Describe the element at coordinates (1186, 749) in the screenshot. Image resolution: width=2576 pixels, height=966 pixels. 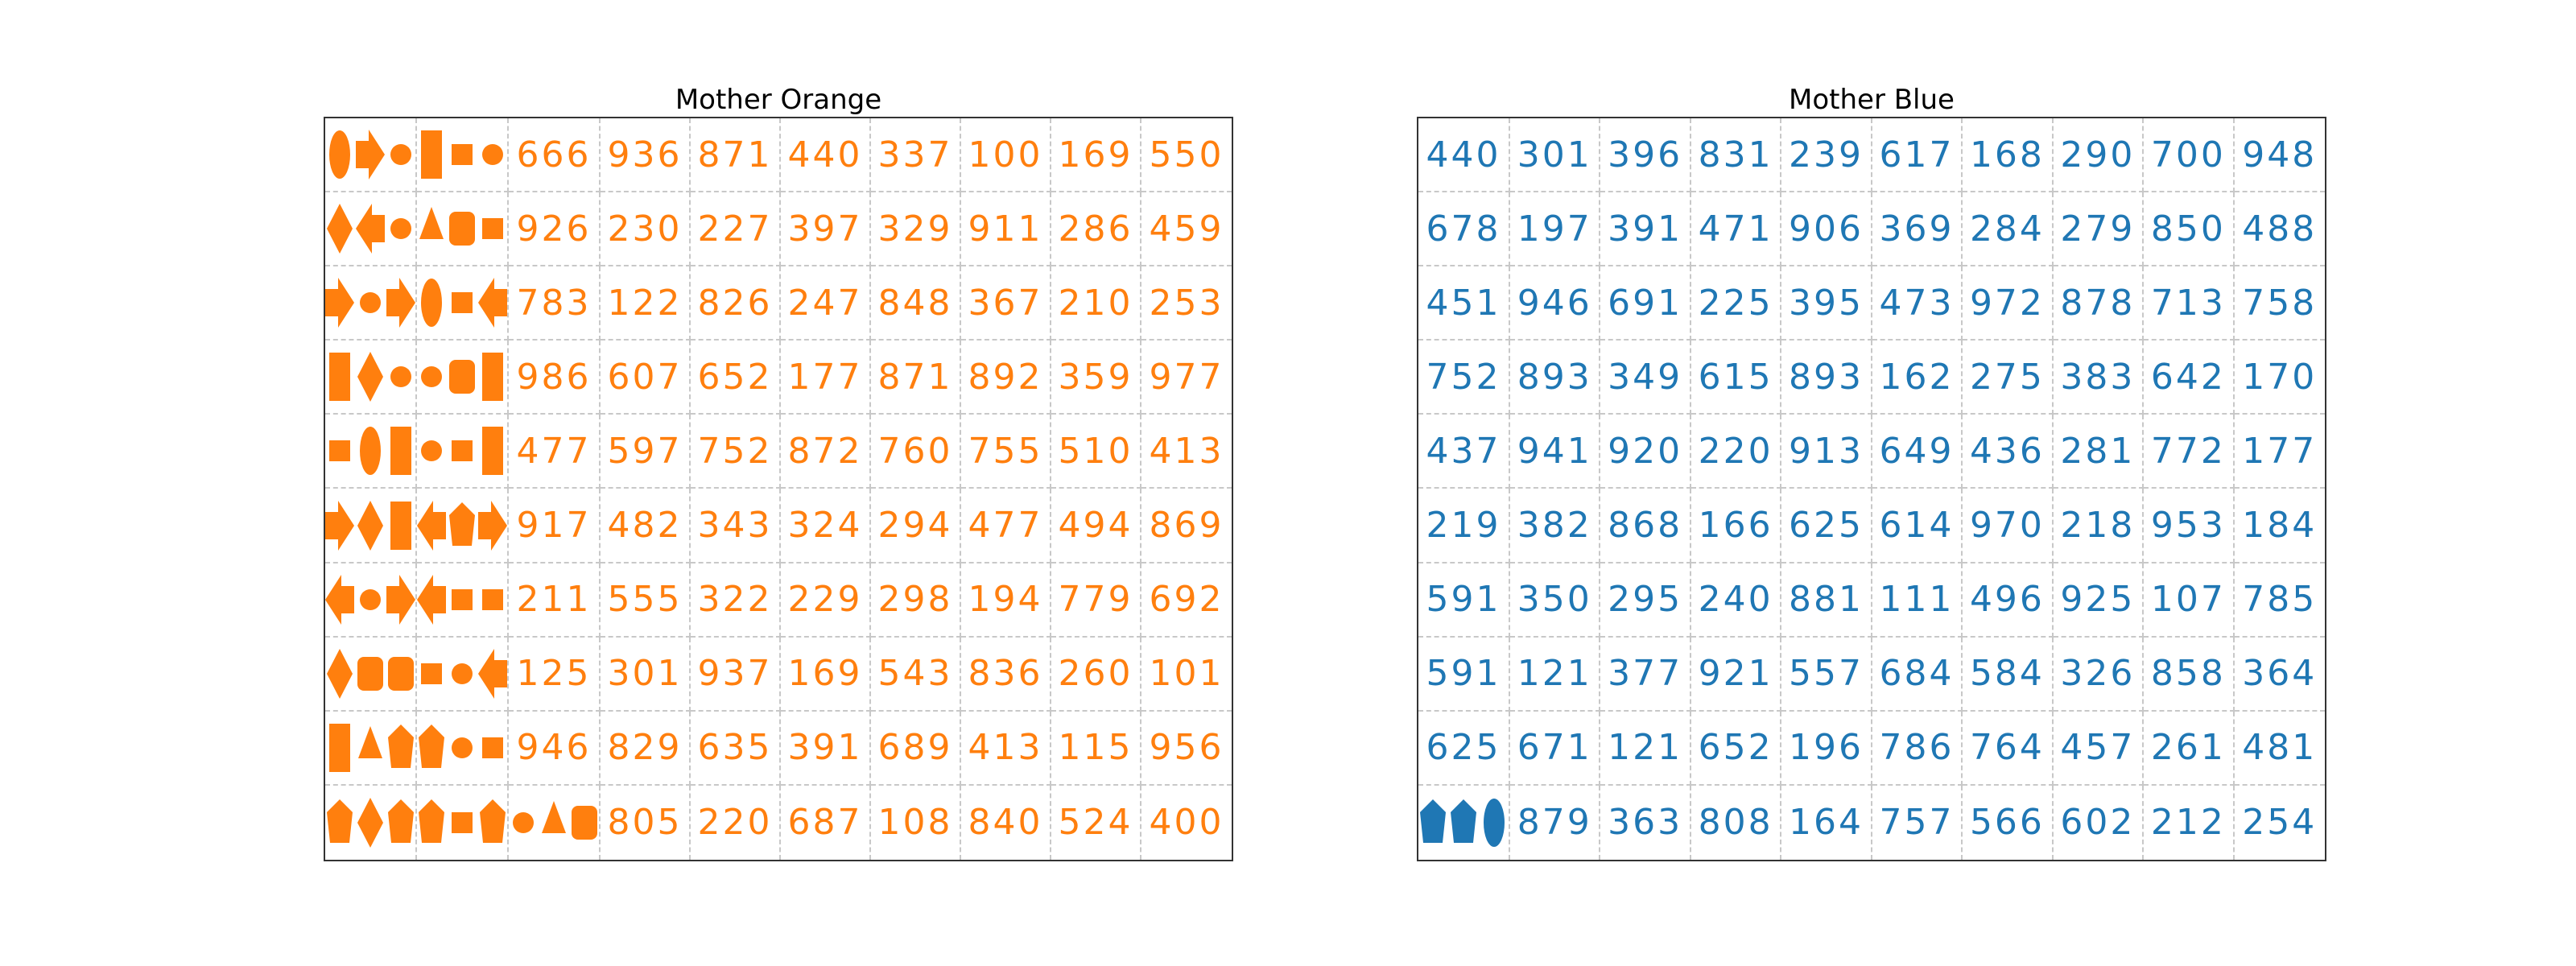
I see `number-cell: 956` at that location.